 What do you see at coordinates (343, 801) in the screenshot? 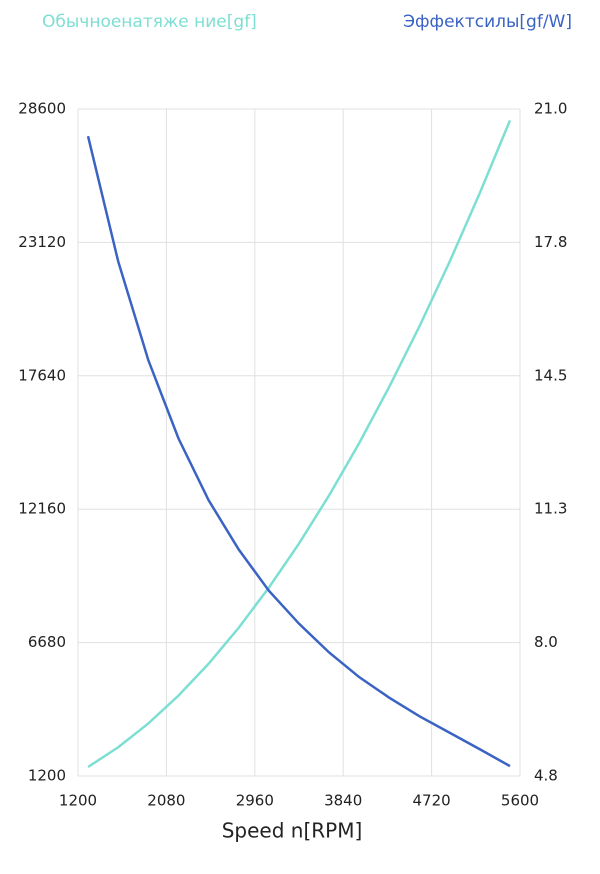
I see `x-tick-label: 3840` at bounding box center [343, 801].